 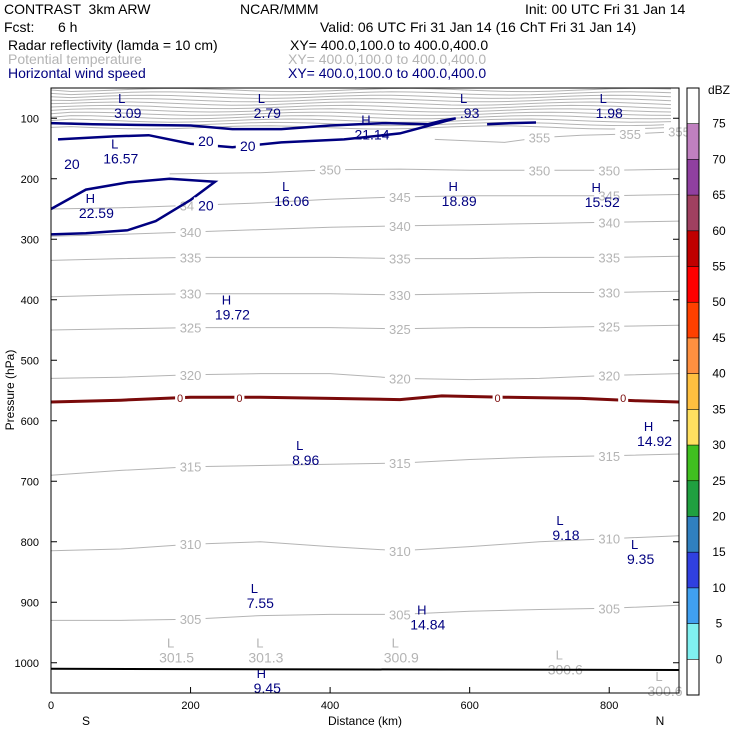 I want to click on colorbar-label: 70, so click(x=719, y=159).